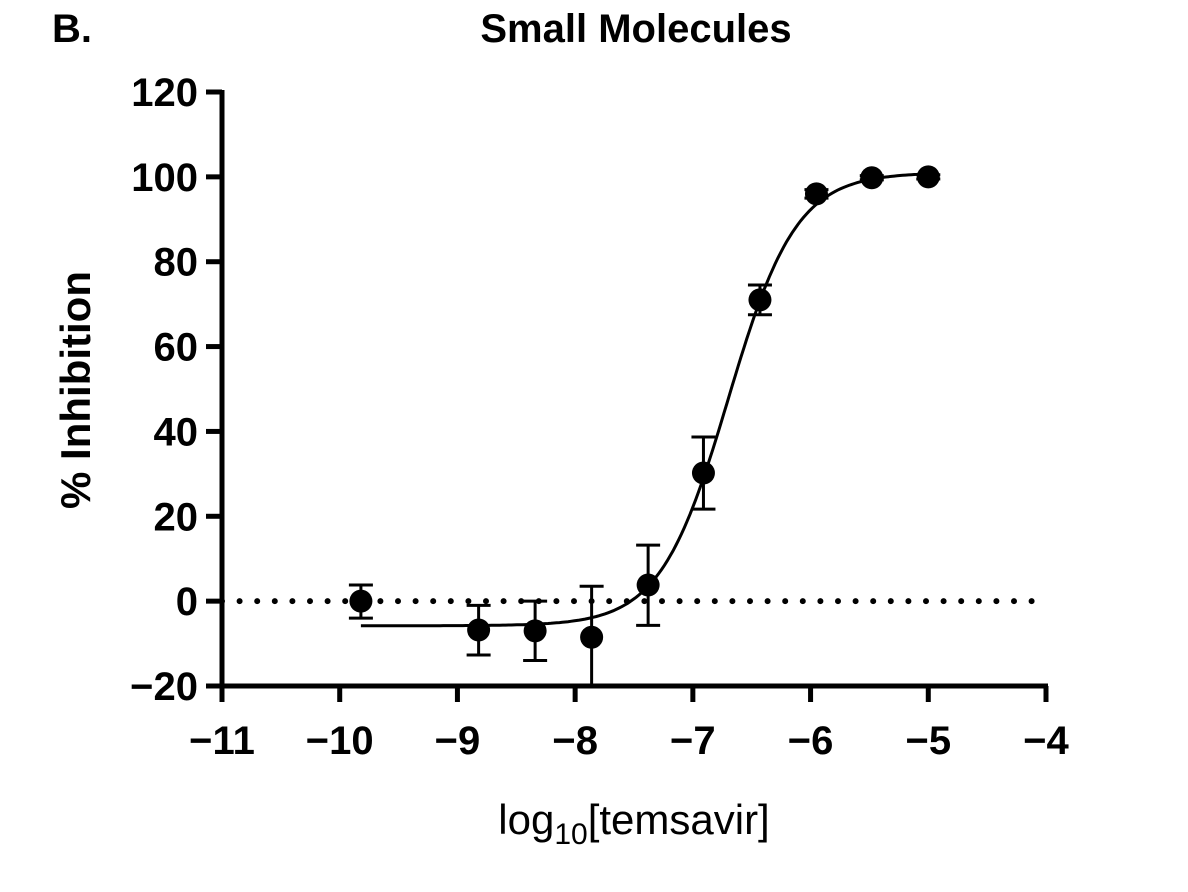 Image resolution: width=1188 pixels, height=892 pixels. Describe the element at coordinates (575, 741) in the screenshot. I see `x-tick-label: −8` at that location.